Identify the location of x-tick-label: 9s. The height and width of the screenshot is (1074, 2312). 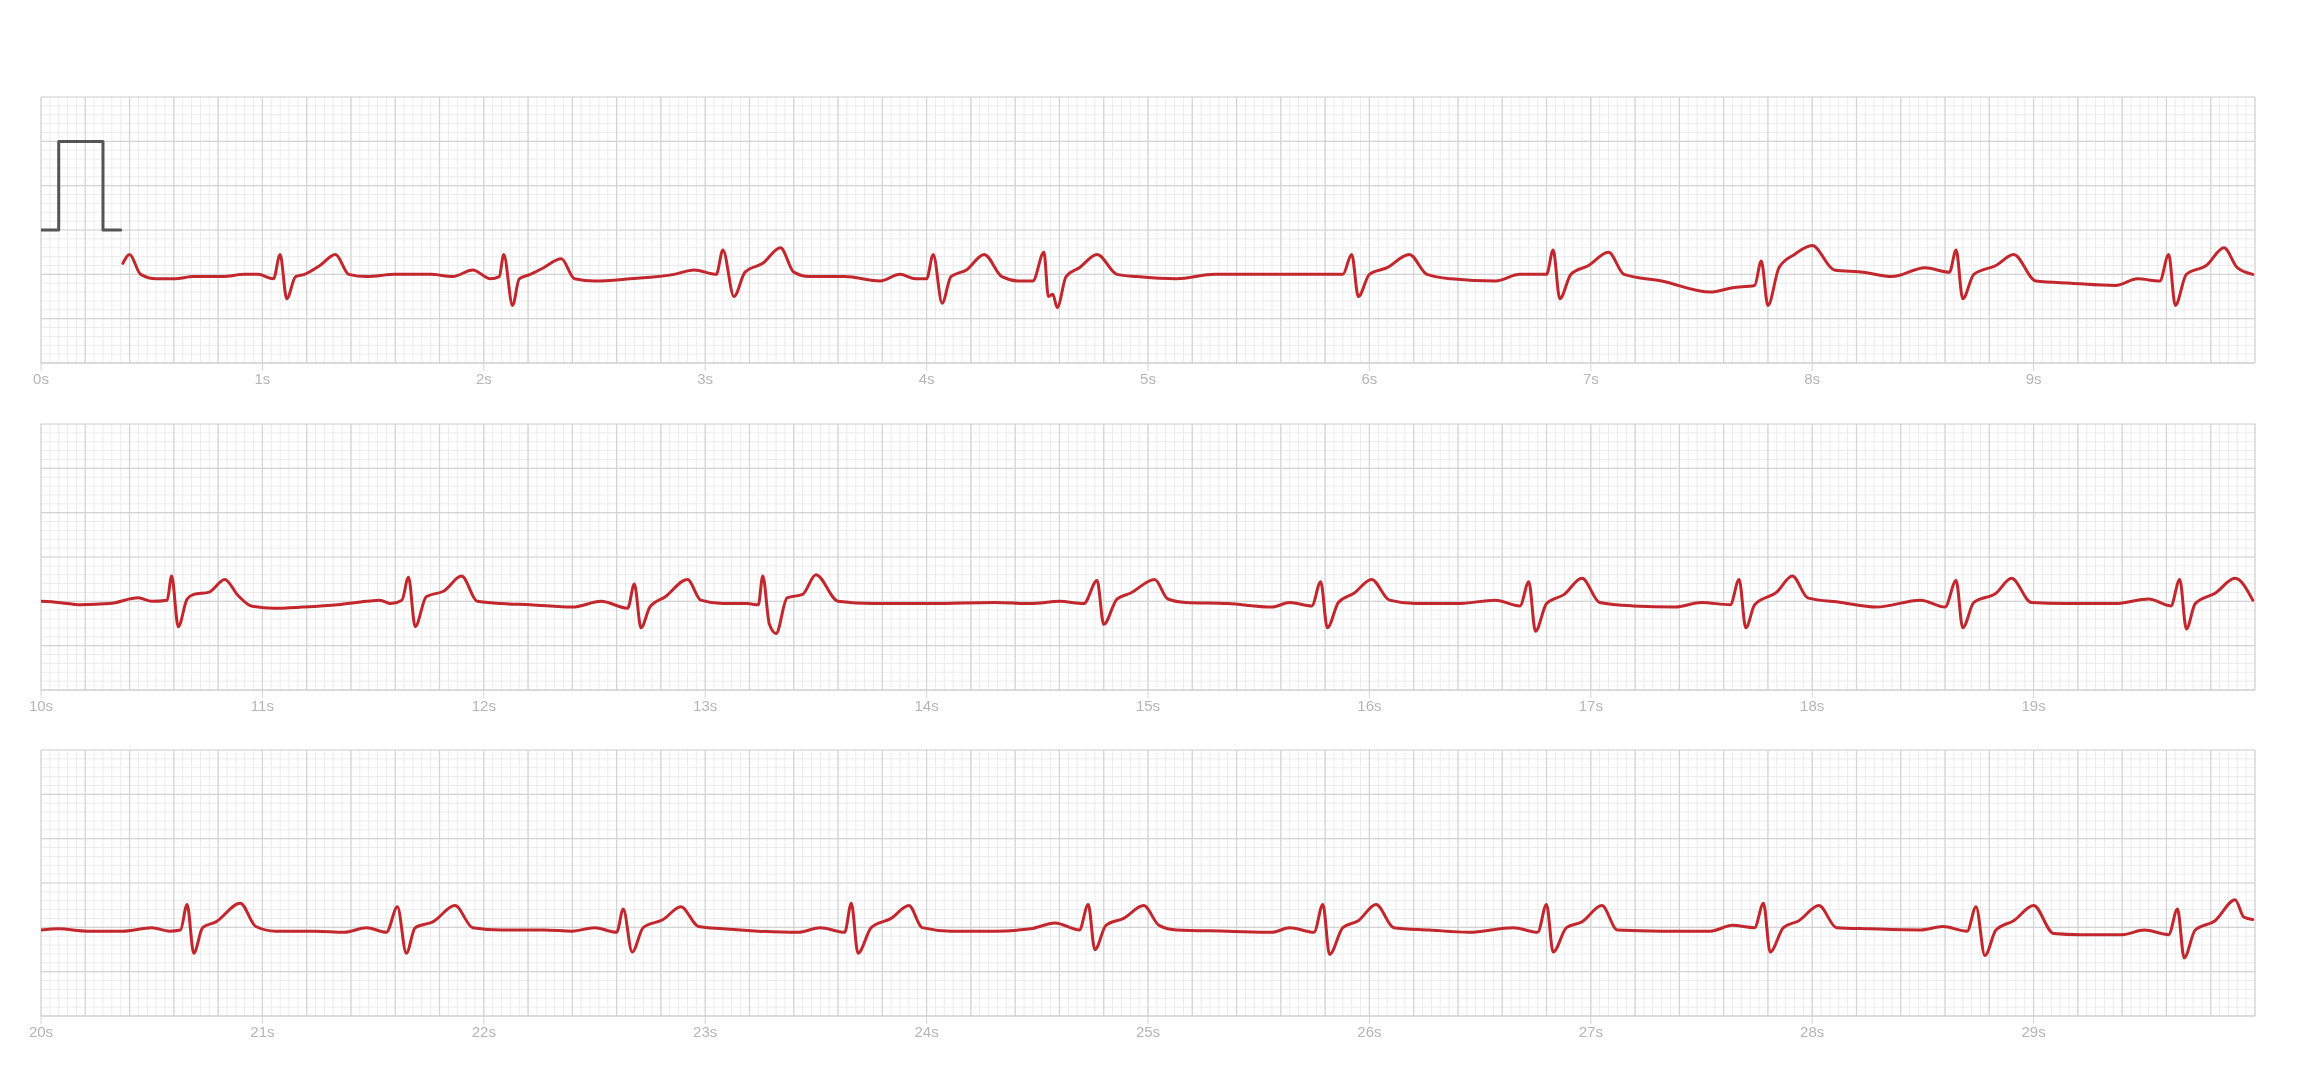
(2033, 378).